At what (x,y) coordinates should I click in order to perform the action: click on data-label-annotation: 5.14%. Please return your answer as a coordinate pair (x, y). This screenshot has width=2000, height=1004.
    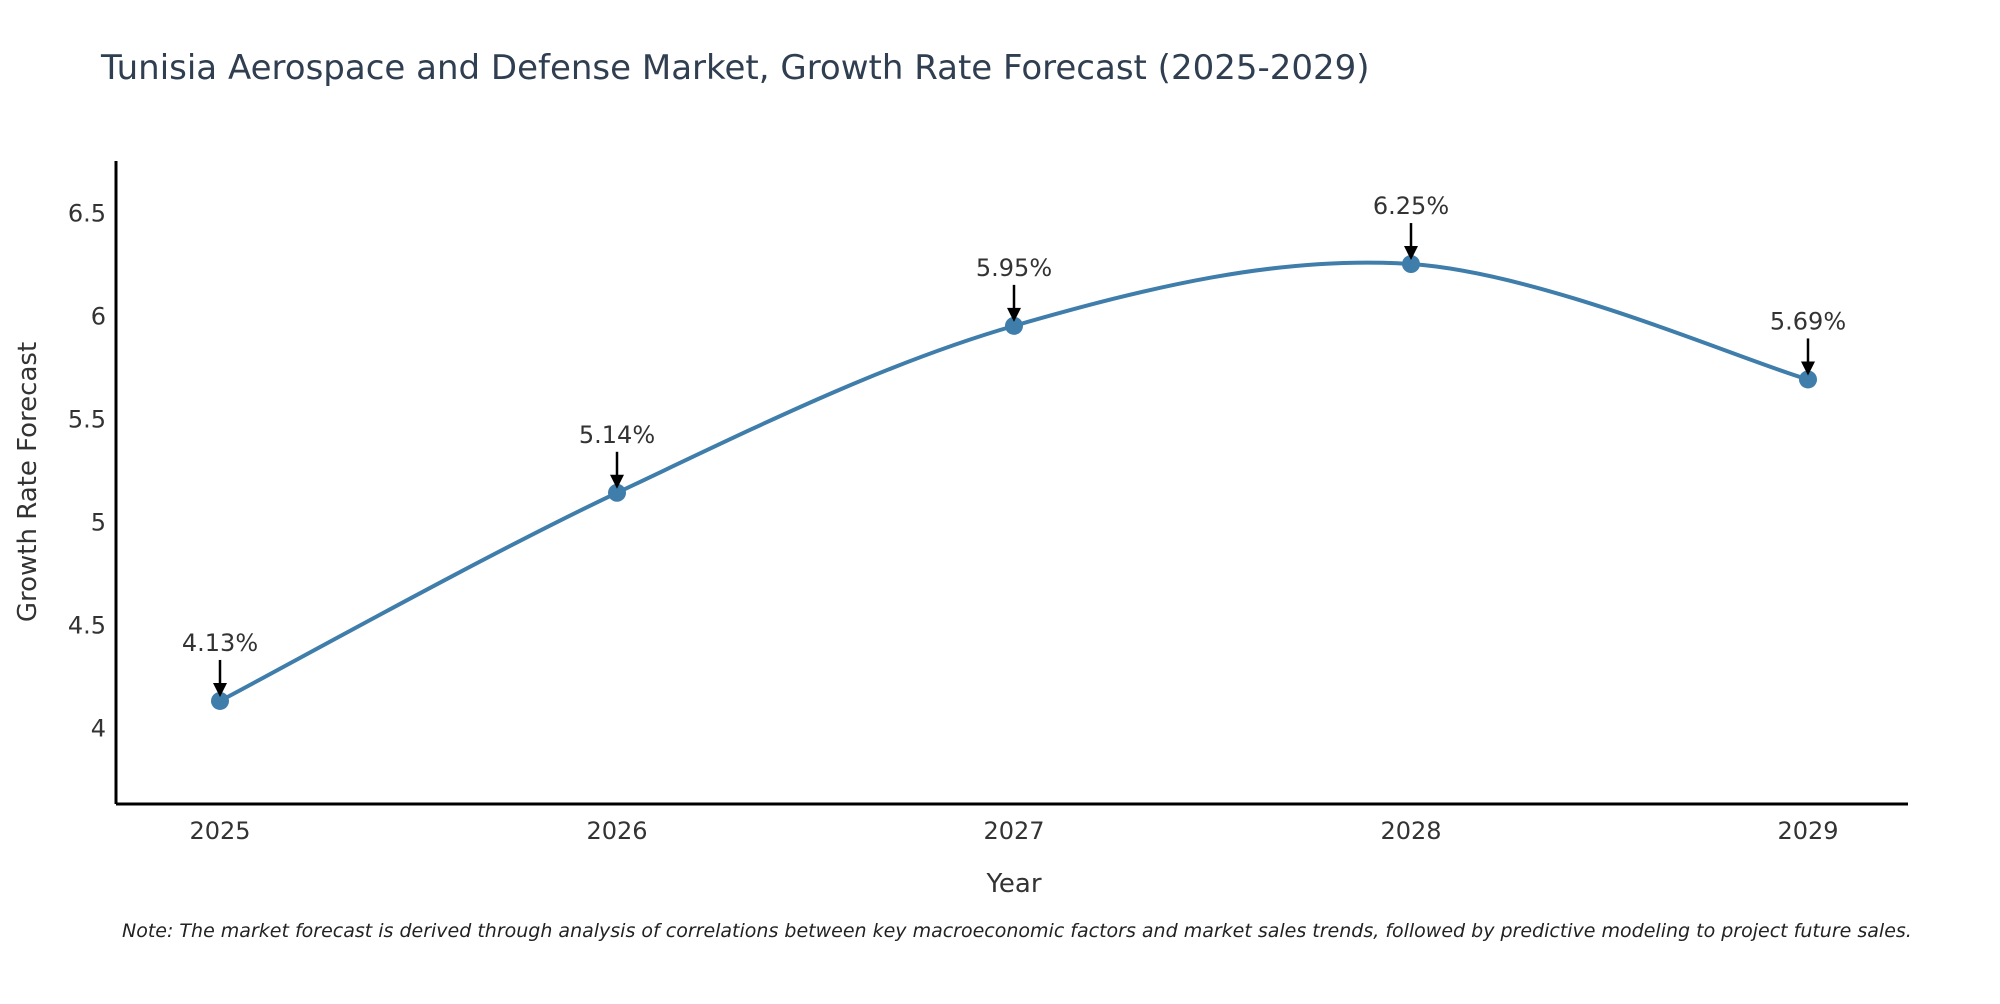
    Looking at the image, I should click on (617, 455).